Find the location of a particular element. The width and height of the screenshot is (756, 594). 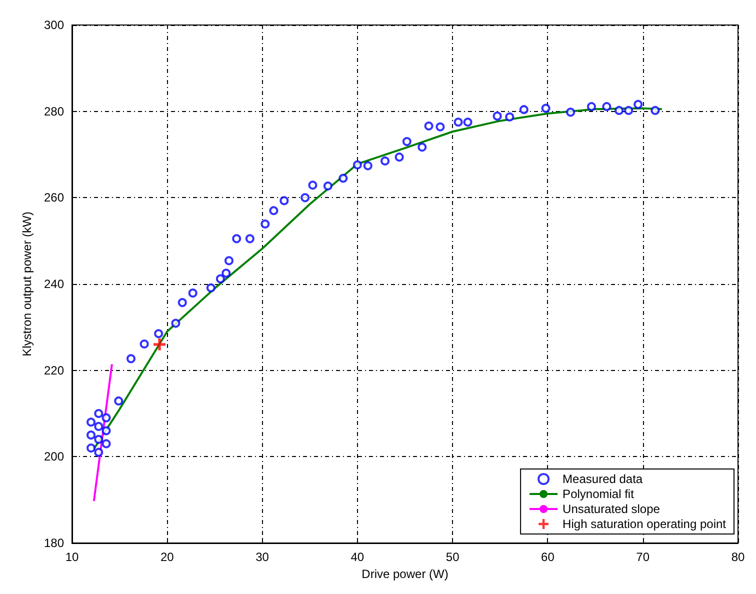

y-tick-label: 300 is located at coordinates (54, 25).